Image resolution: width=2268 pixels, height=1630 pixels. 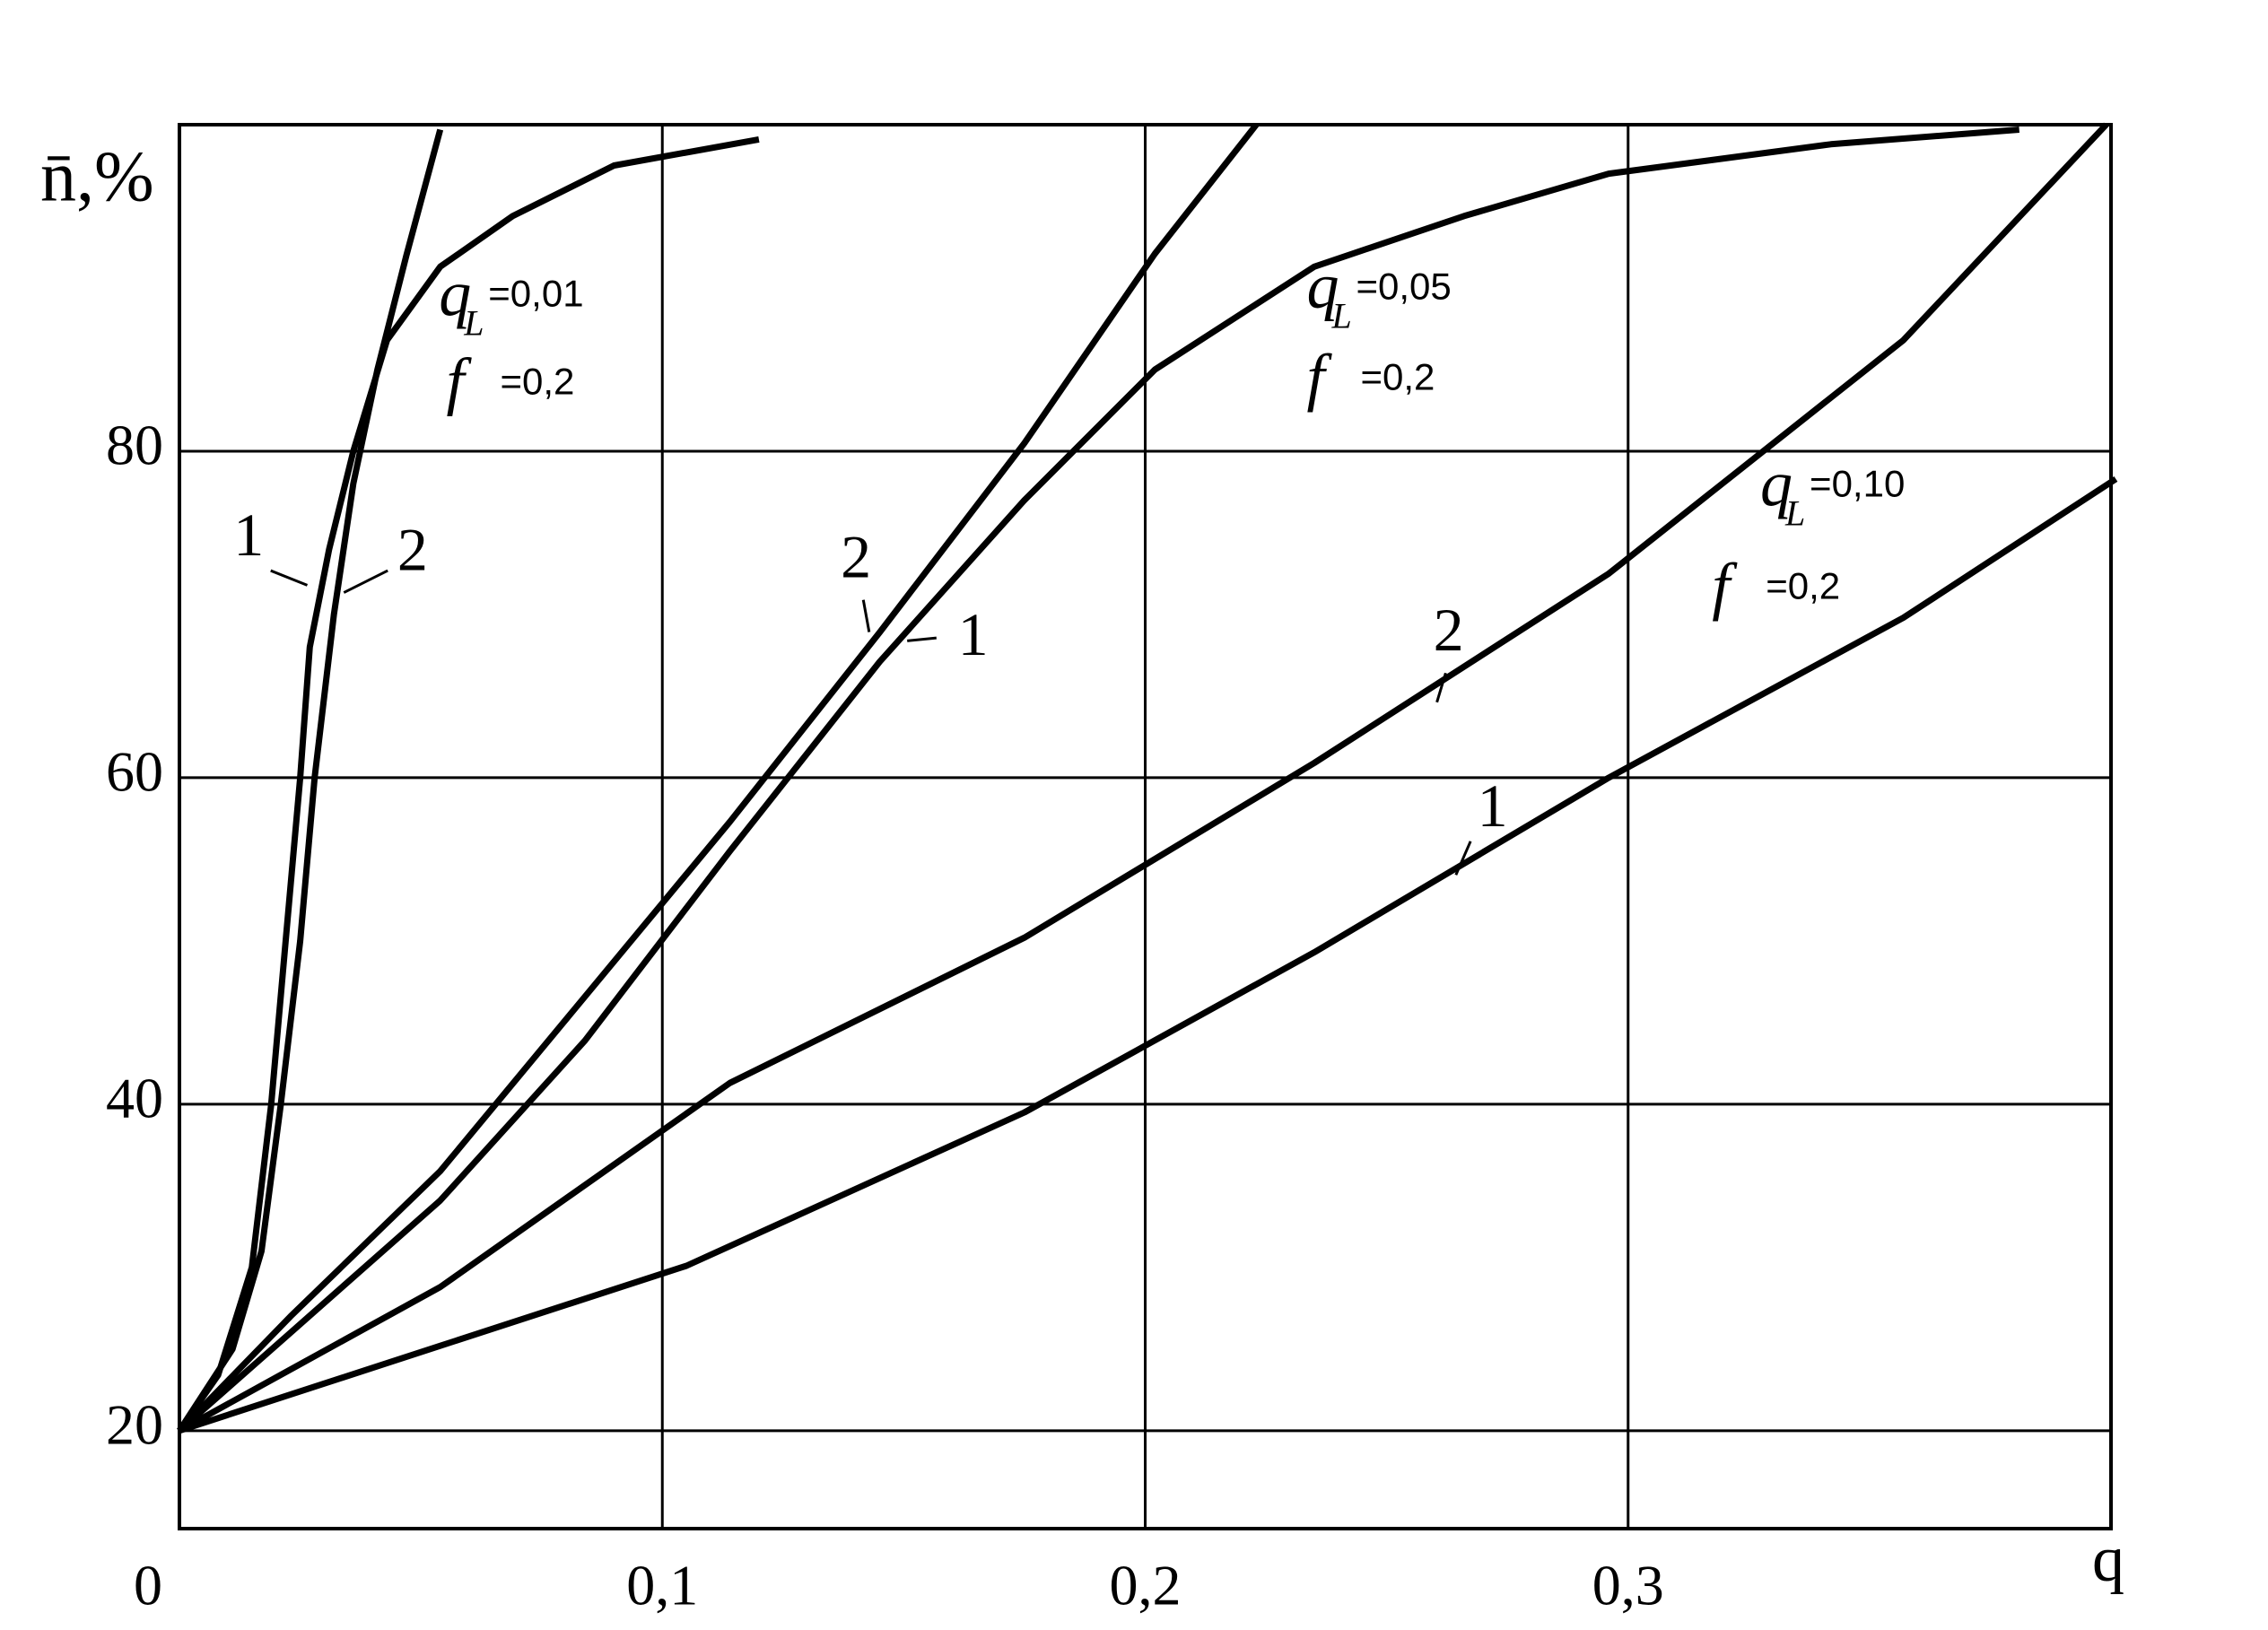 What do you see at coordinates (1146, 1585) in the screenshot?
I see `x-tick-label: 0,2` at bounding box center [1146, 1585].